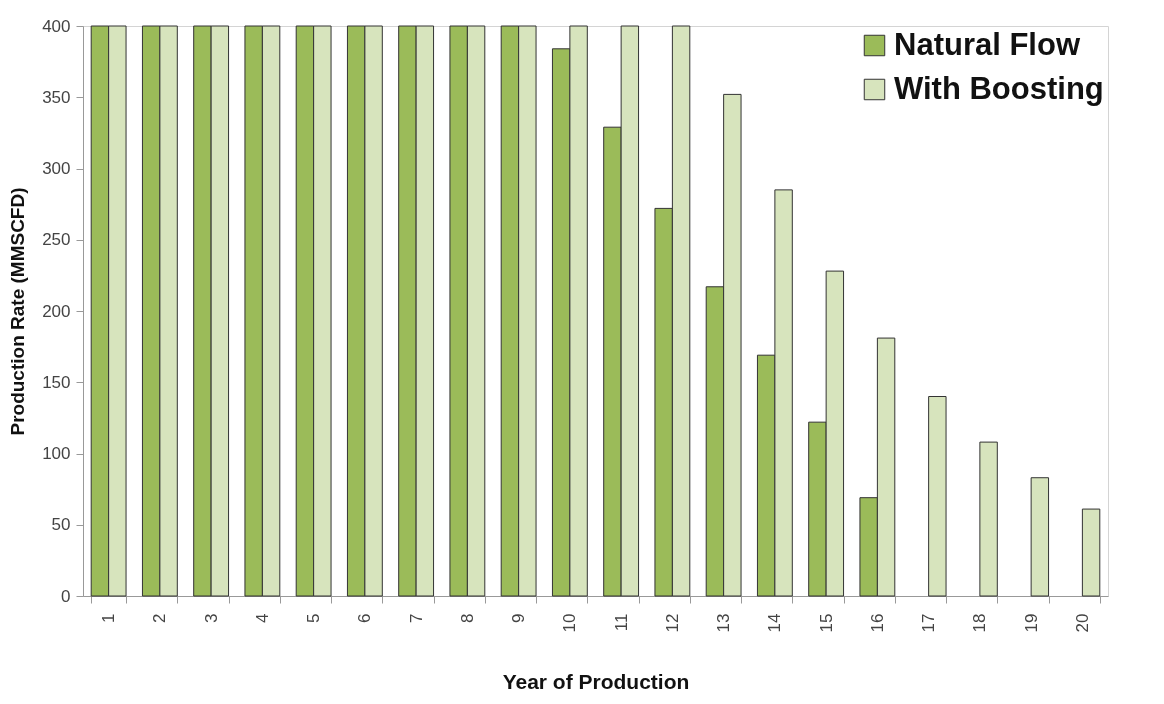 The height and width of the screenshot is (704, 1164). I want to click on legend-label: Natural Flow, so click(987, 44).